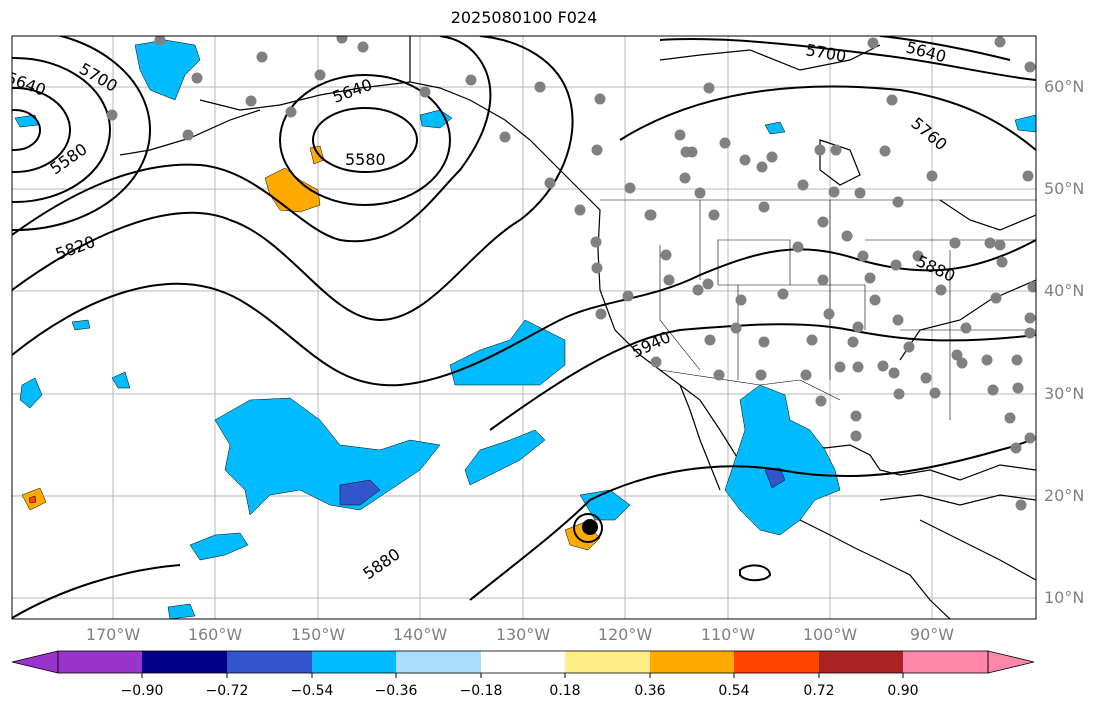 The image size is (1105, 712). What do you see at coordinates (825, 53) in the screenshot?
I see `contour-label: 5700` at bounding box center [825, 53].